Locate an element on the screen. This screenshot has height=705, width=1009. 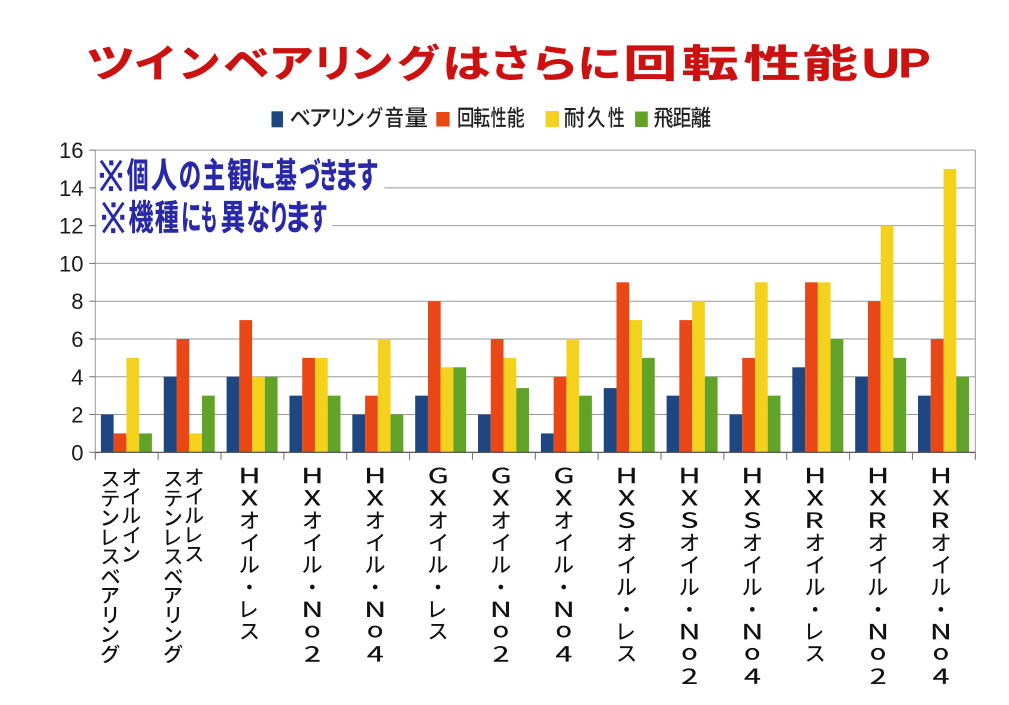
svg-text: 0 is located at coordinates (77, 452).